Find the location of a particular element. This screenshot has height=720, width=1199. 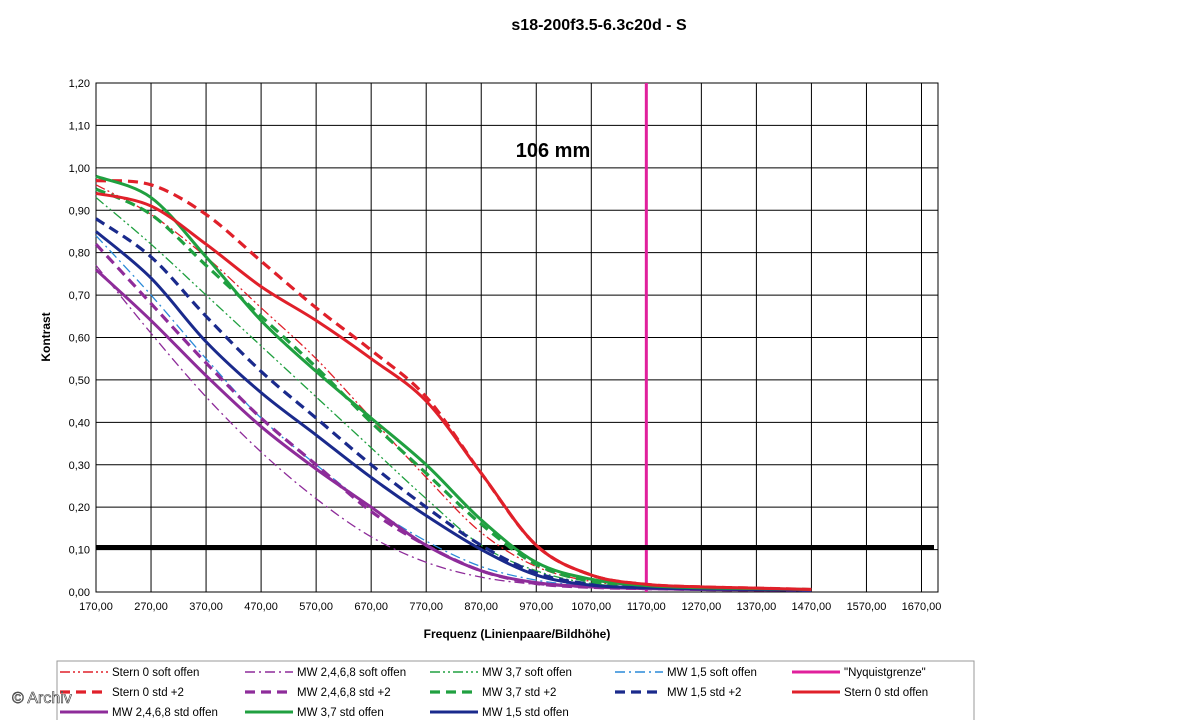

x-tick-label: 1170,00 is located at coordinates (646, 607).